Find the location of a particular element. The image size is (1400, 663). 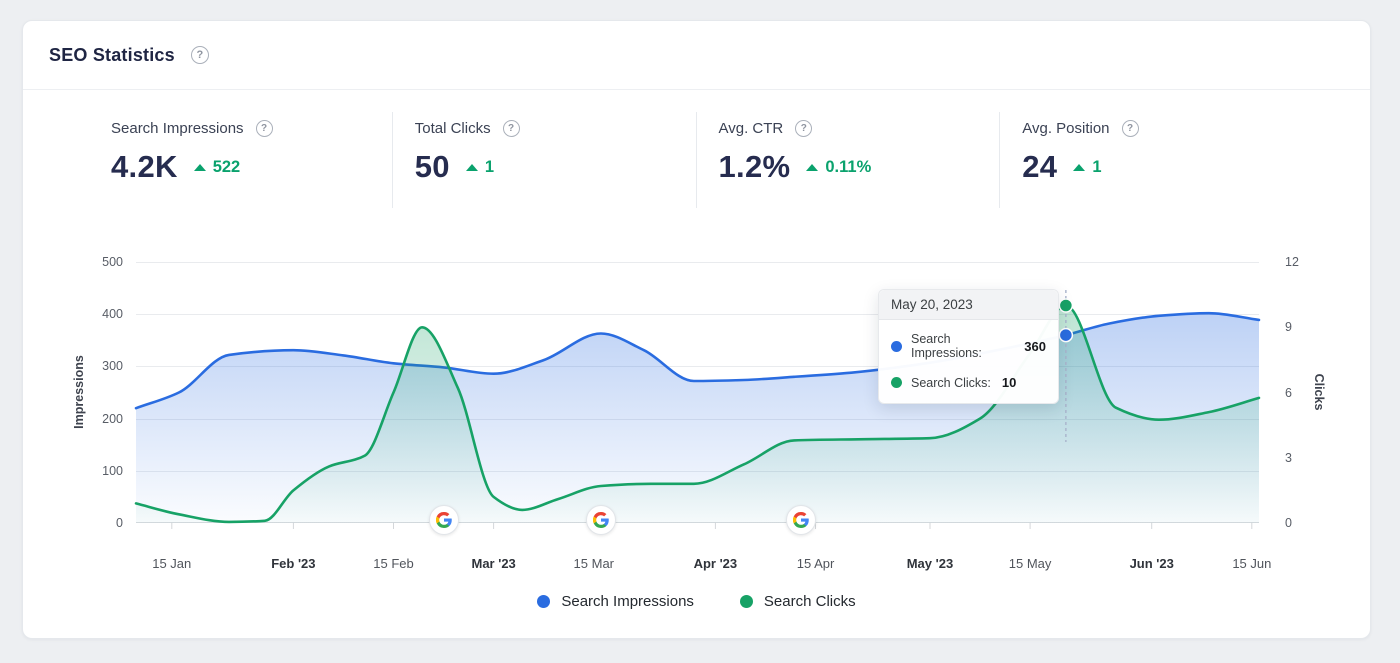

tooltip-row-impressions: Search Impressions: 360 is located at coordinates (968, 346).